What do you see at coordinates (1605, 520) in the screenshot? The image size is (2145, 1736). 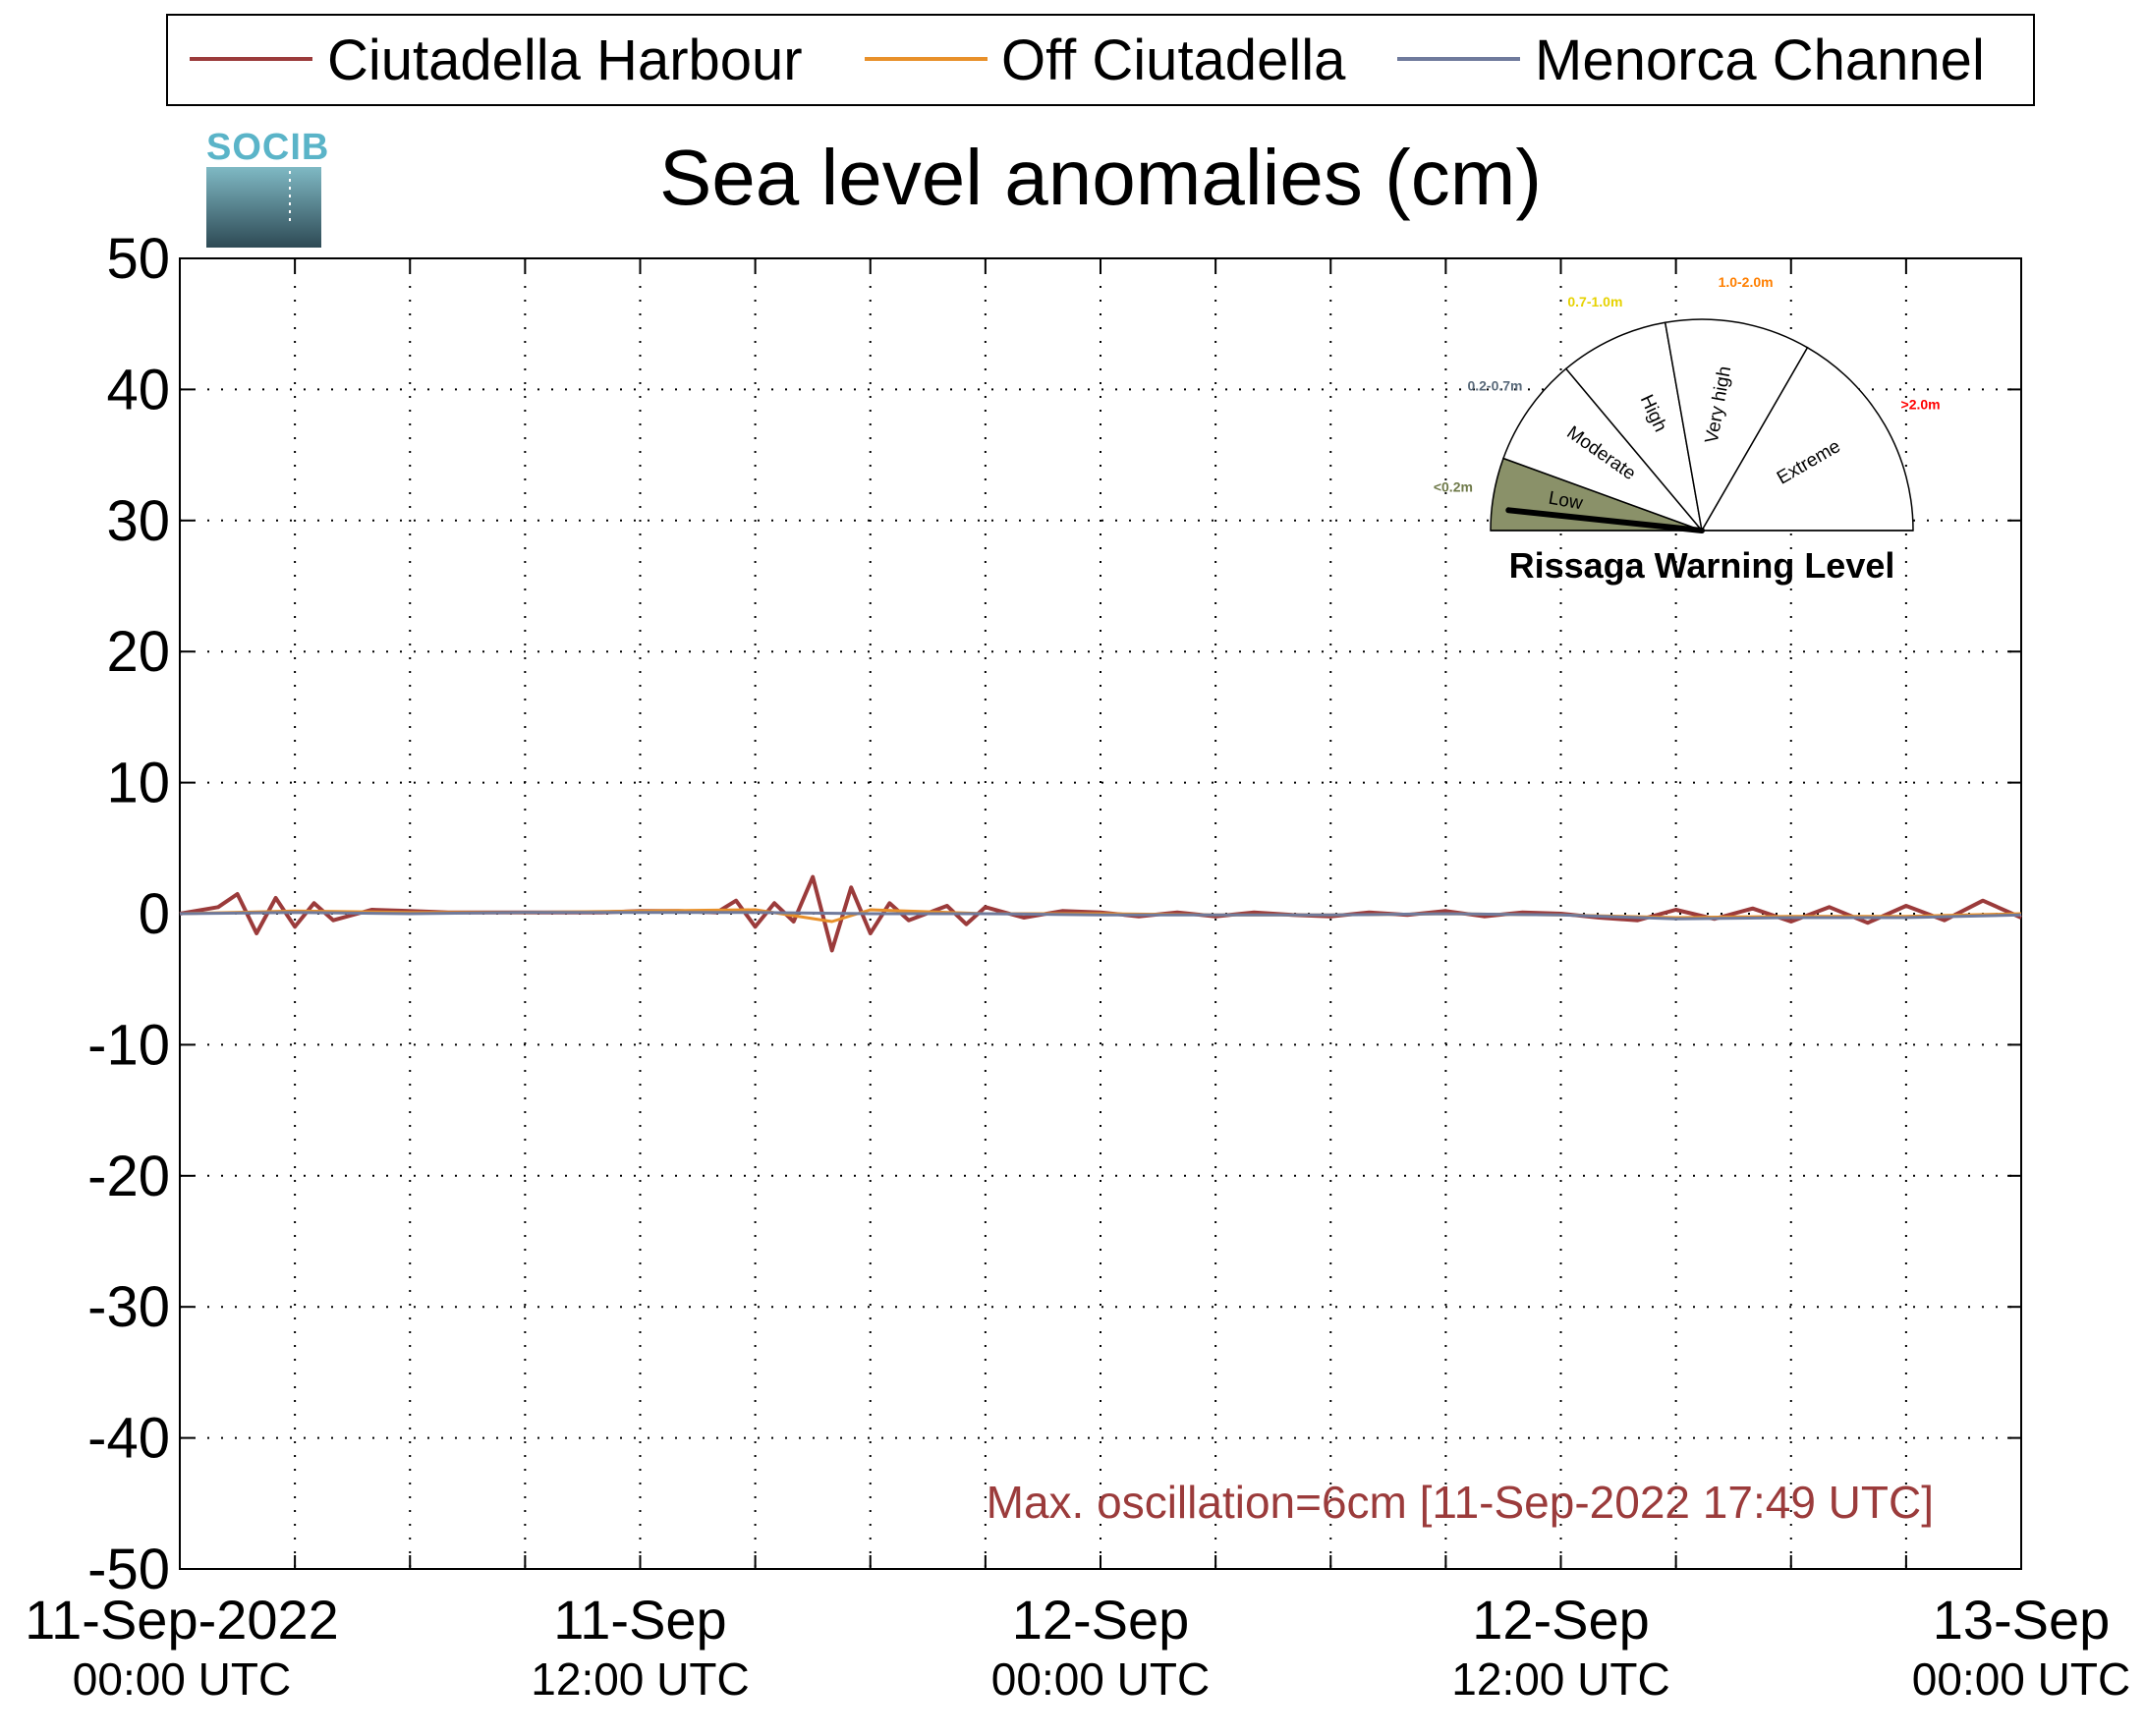 I see `gauge-needle` at bounding box center [1605, 520].